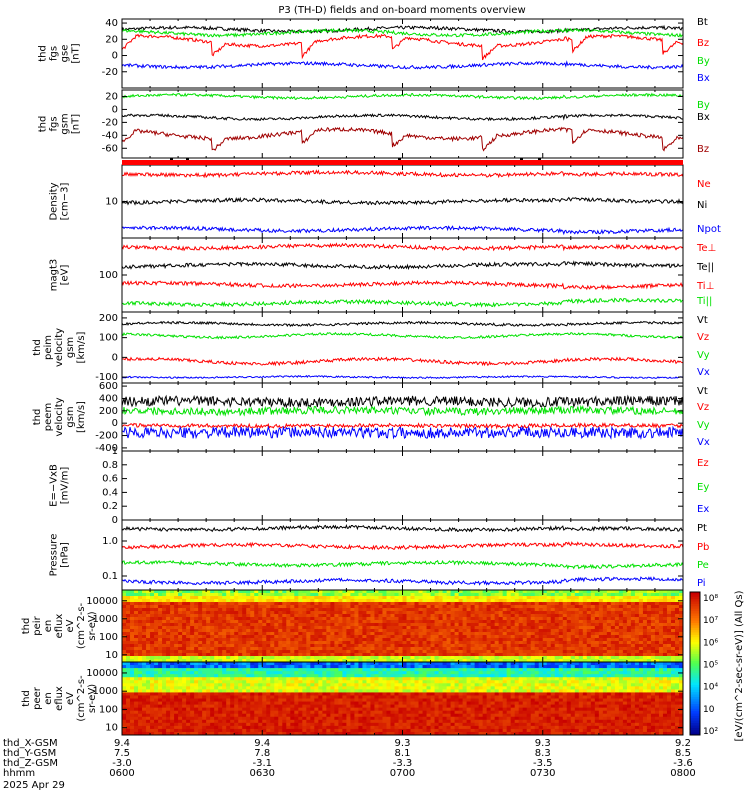  I want to click on panel-pressure-legend-pe: Pe, so click(703, 565).